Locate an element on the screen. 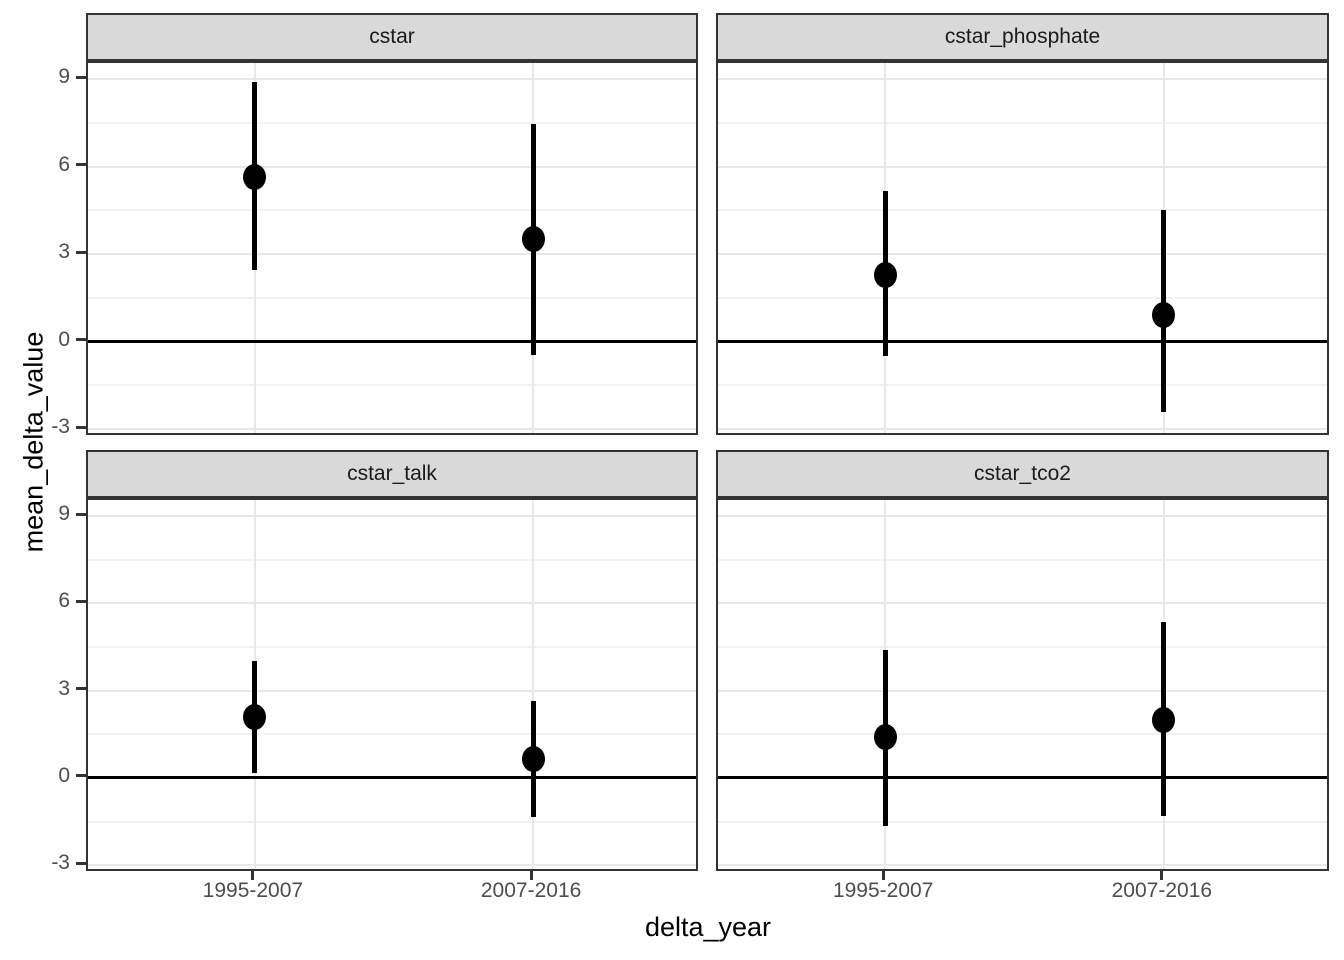  facet-strip: cstar is located at coordinates (392, 37).